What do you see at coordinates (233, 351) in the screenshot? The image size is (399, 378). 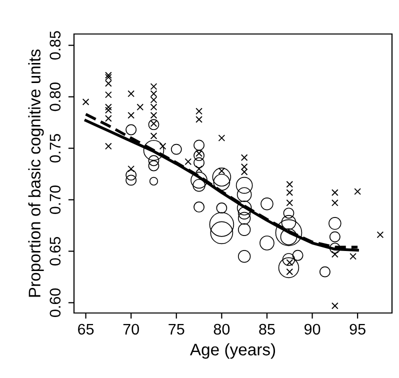 I see `x-axis-title: Age (years)` at bounding box center [233, 351].